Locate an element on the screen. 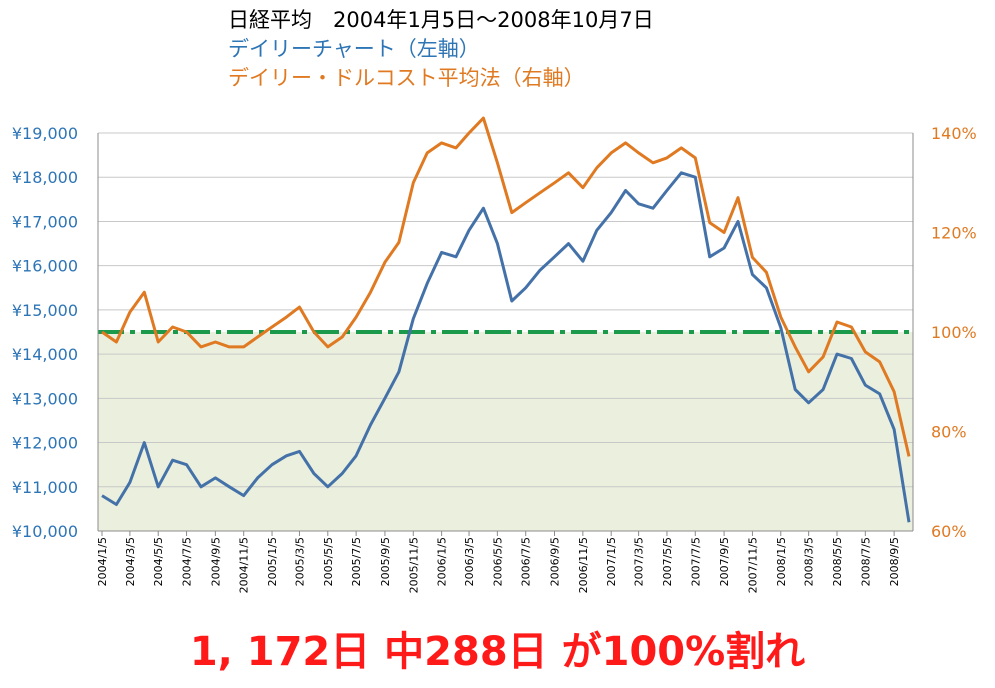 This screenshot has height=688, width=995. y-left-tick-label: ¥12,000 is located at coordinates (45, 443).